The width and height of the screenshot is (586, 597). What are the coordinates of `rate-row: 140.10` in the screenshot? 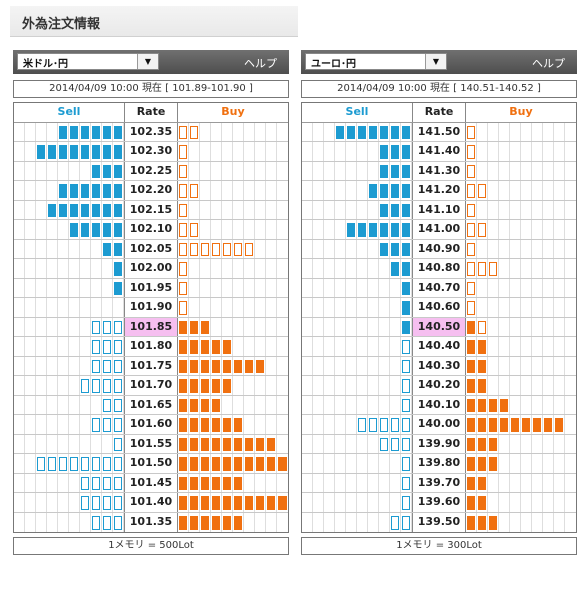 It's located at (439, 405).